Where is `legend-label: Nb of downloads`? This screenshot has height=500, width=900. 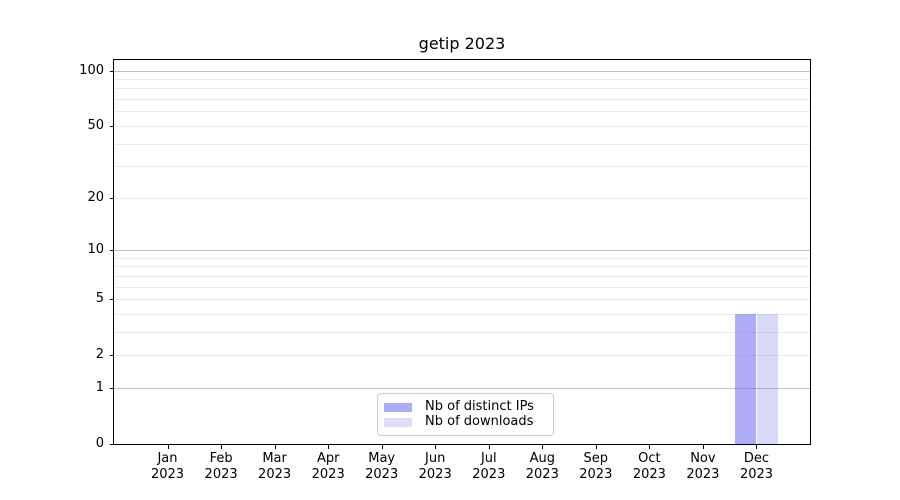 legend-label: Nb of downloads is located at coordinates (479, 421).